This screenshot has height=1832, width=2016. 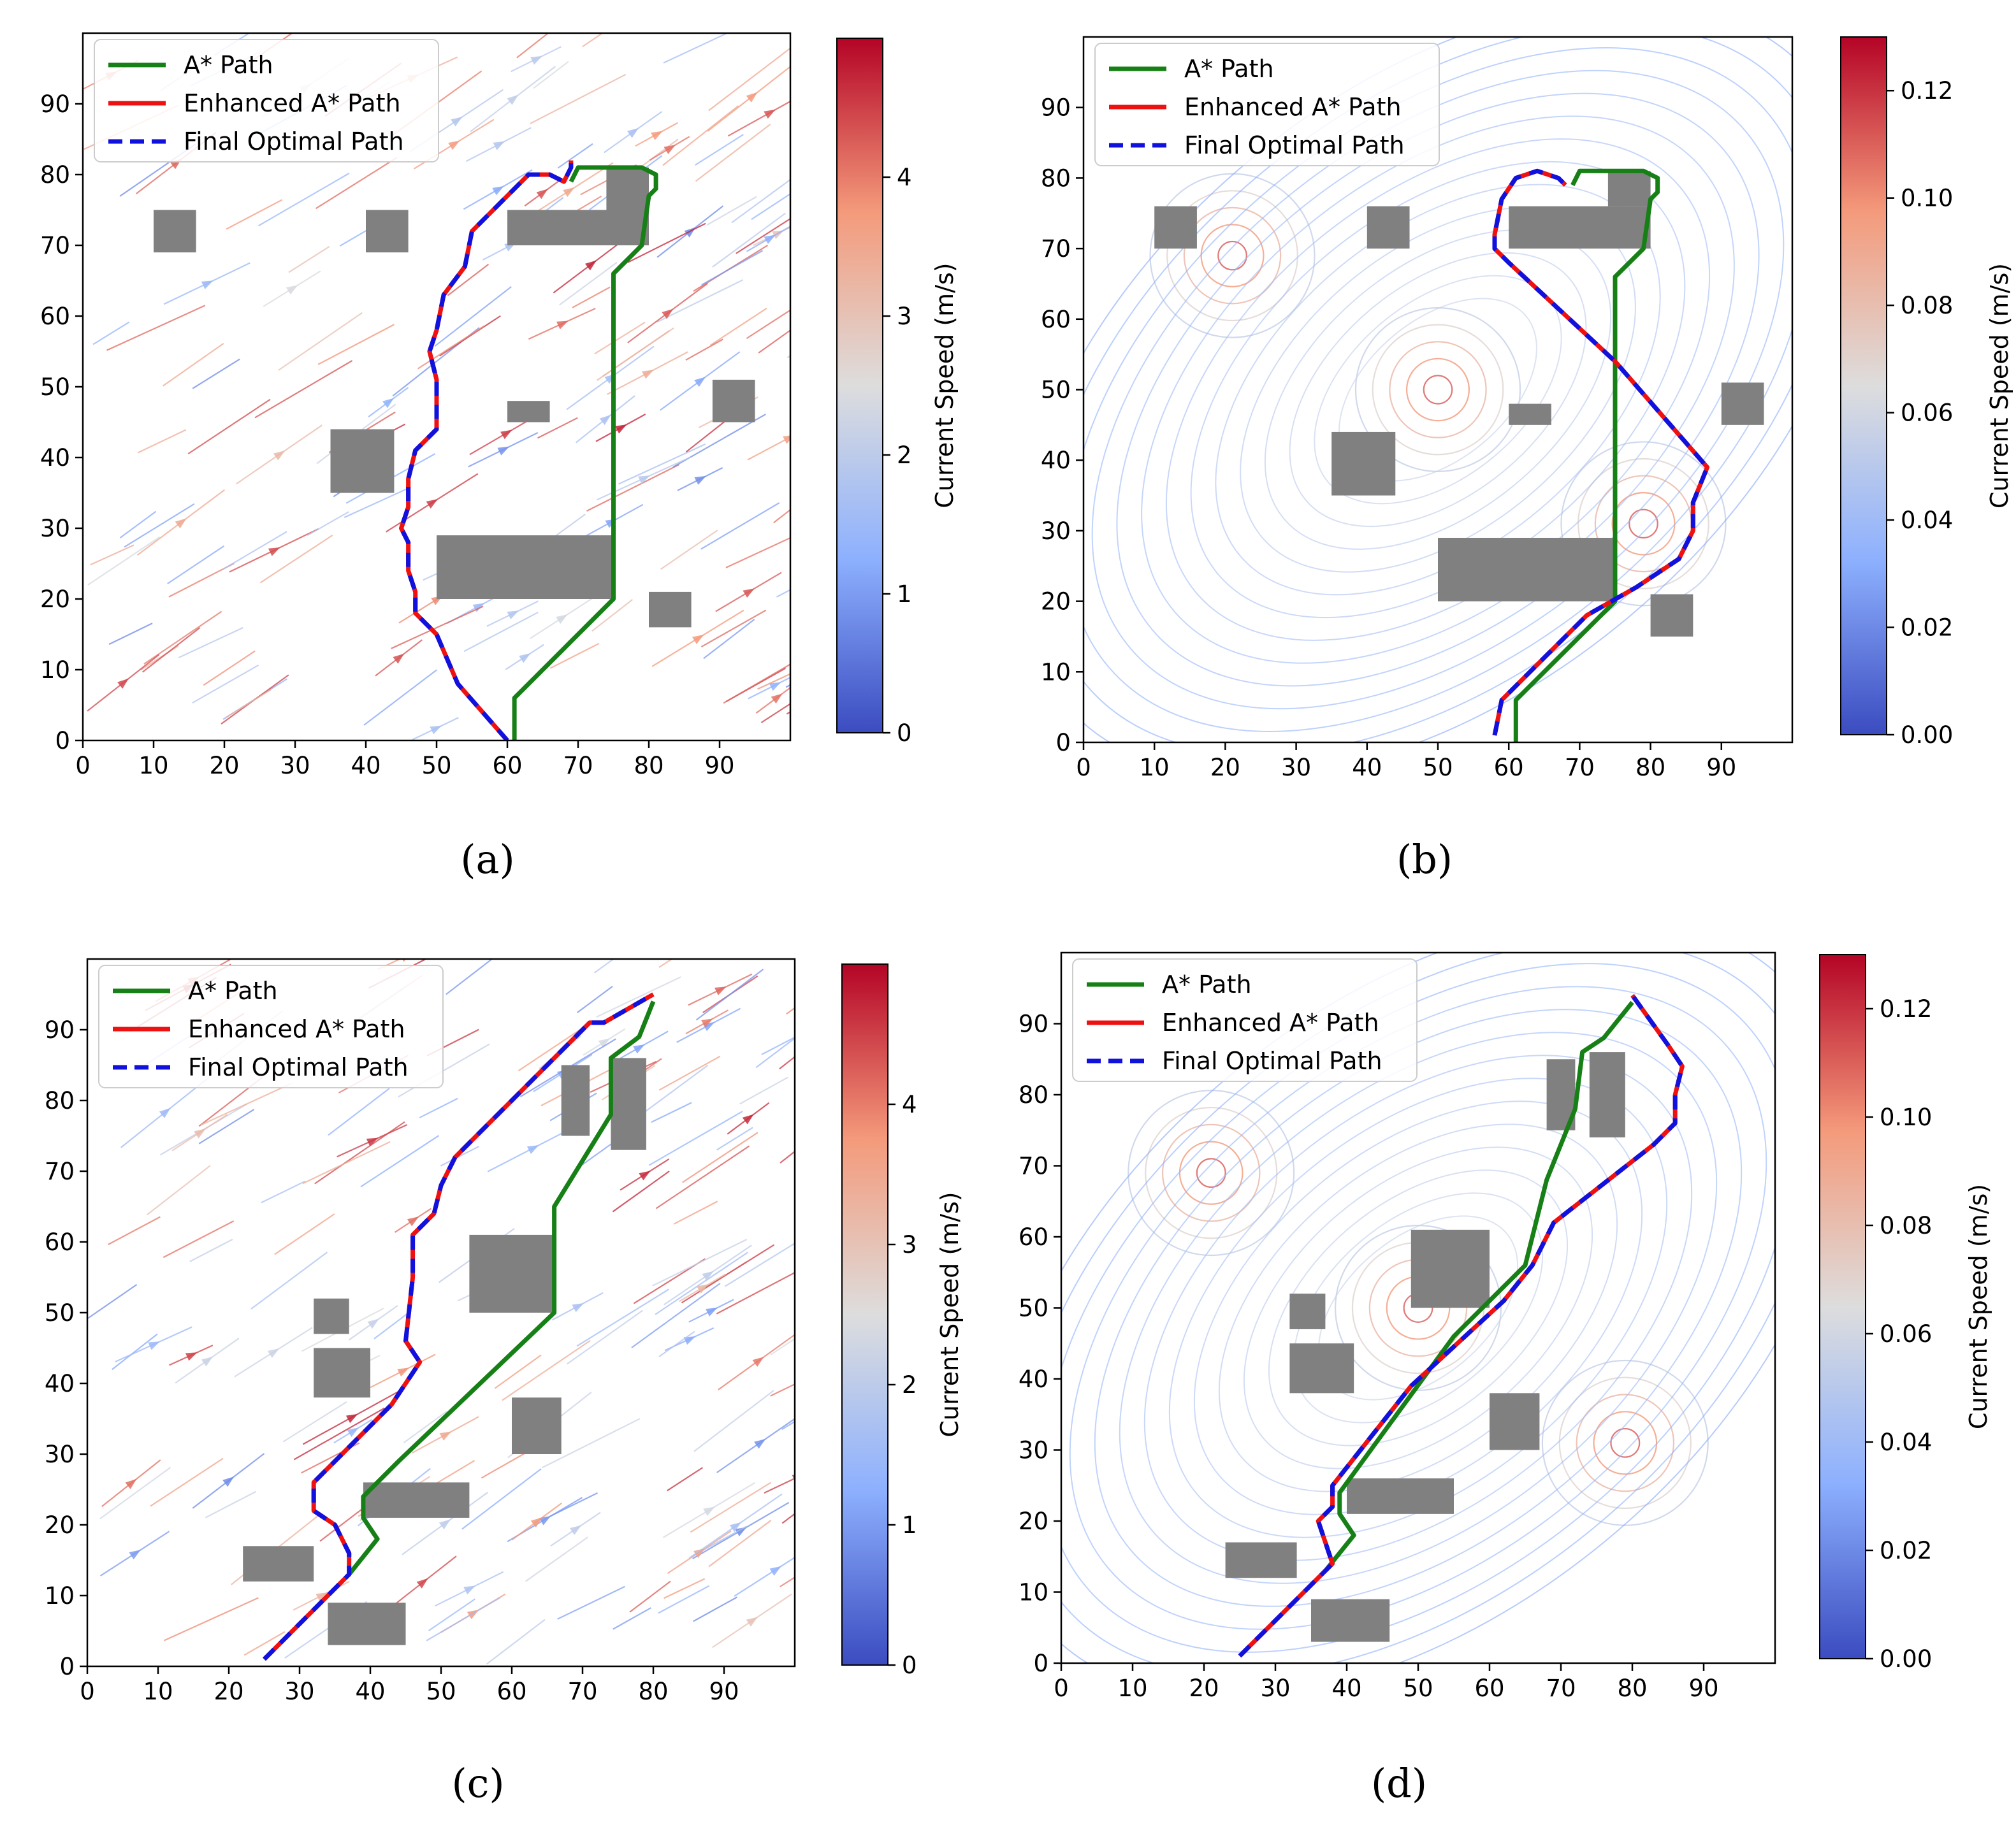 What do you see at coordinates (1056, 602) in the screenshot?
I see `y-tick-label: 20` at bounding box center [1056, 602].